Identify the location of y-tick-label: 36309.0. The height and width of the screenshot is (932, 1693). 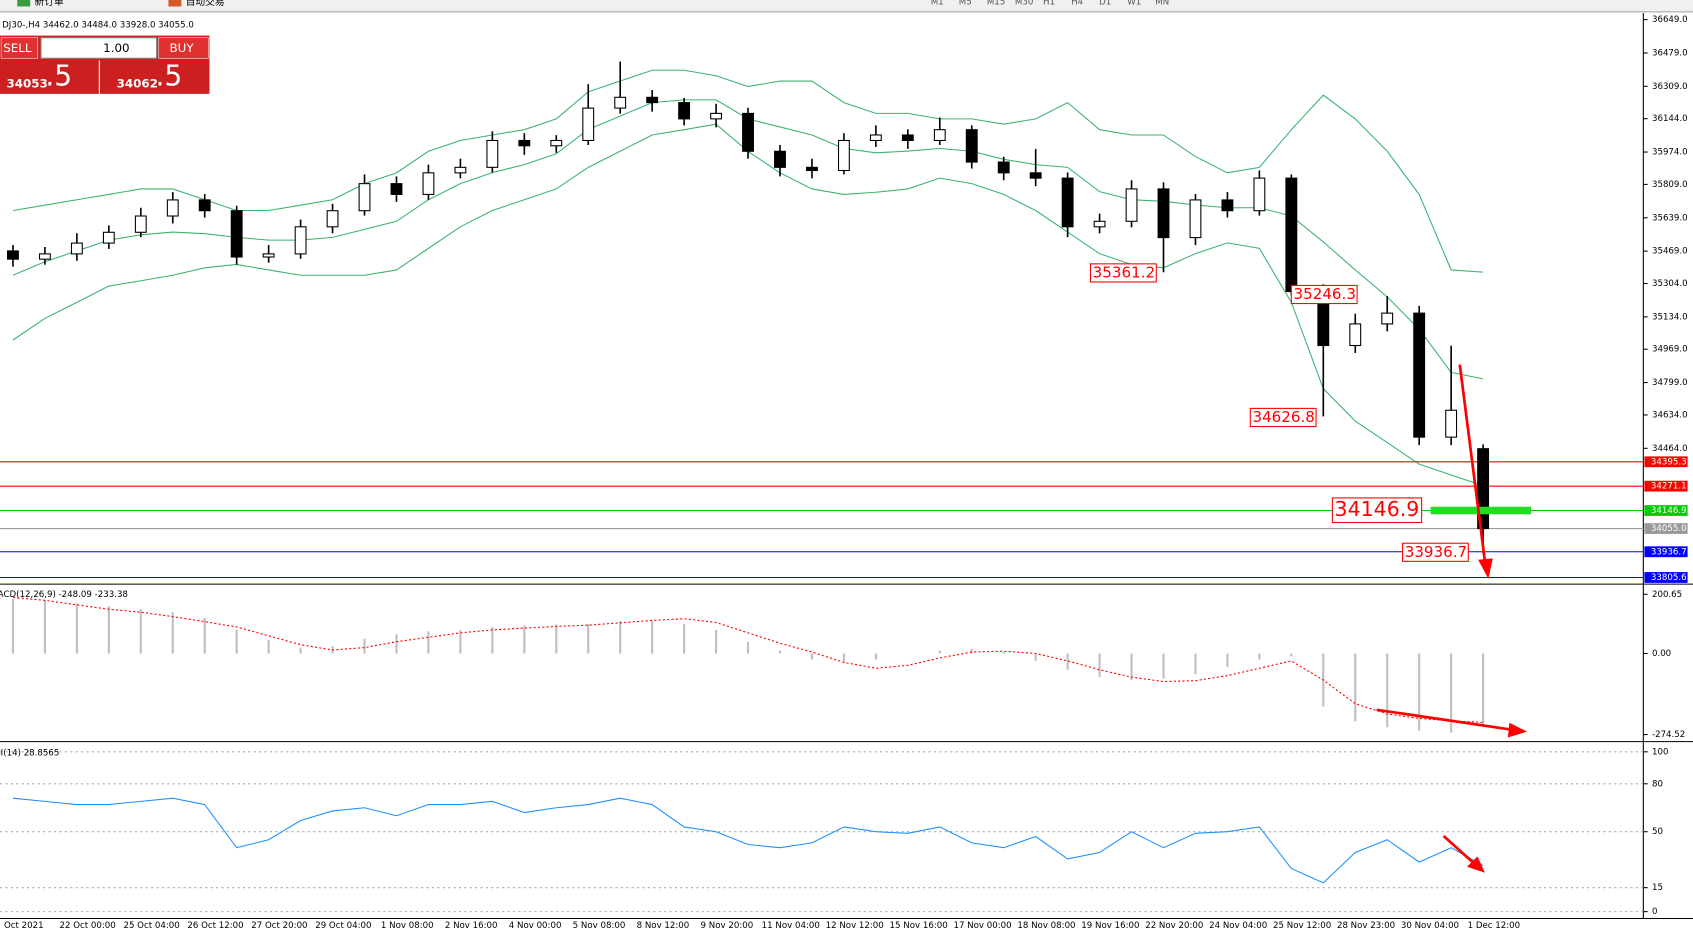
(1670, 87).